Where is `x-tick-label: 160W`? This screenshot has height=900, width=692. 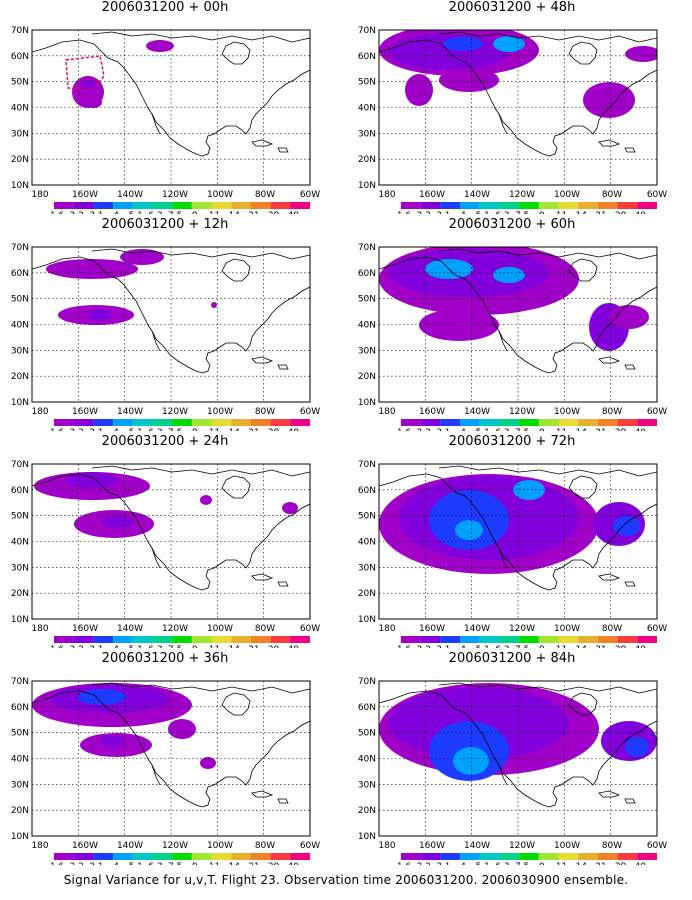
x-tick-label: 160W is located at coordinates (432, 195).